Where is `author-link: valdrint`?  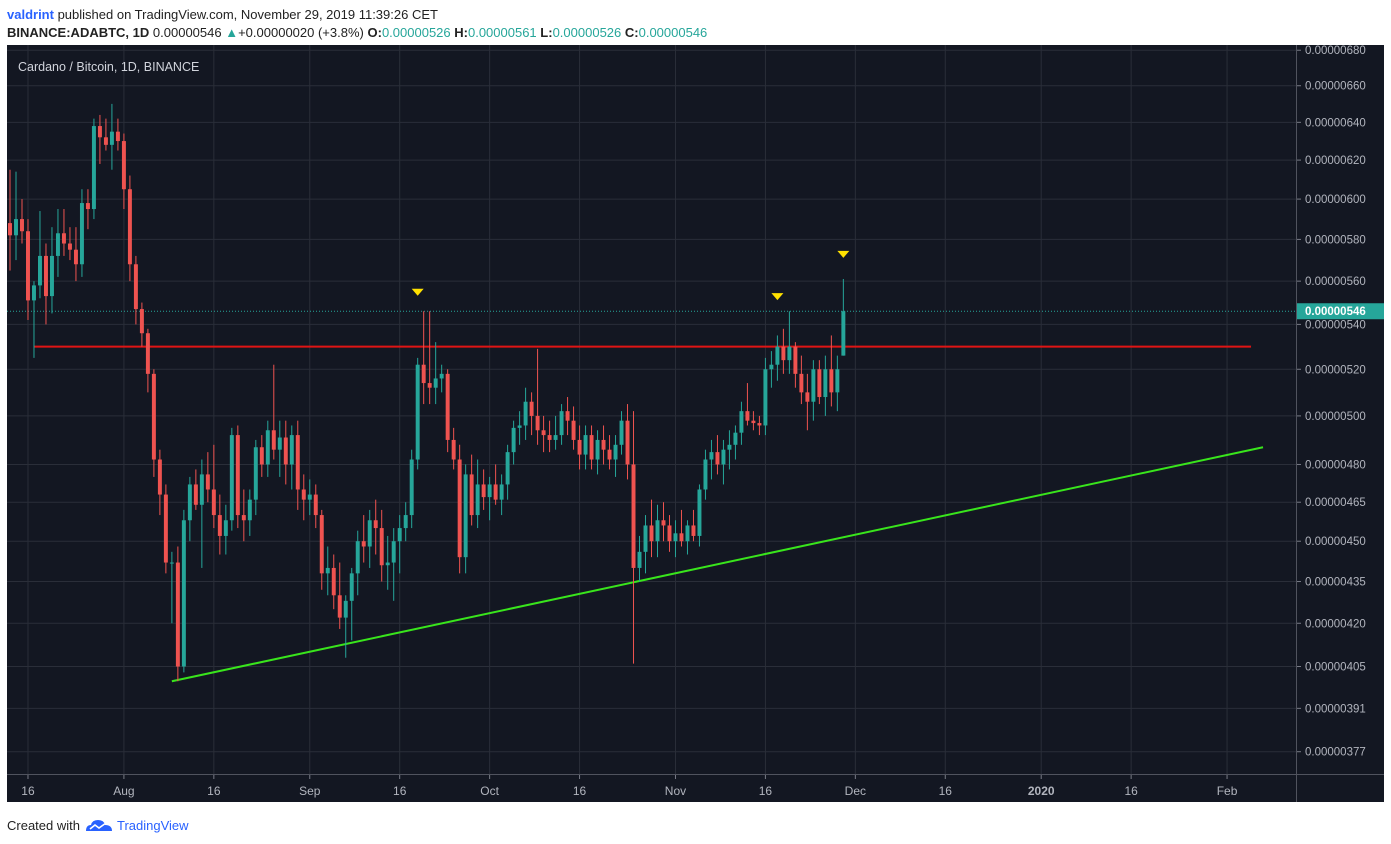
author-link: valdrint is located at coordinates (30, 14).